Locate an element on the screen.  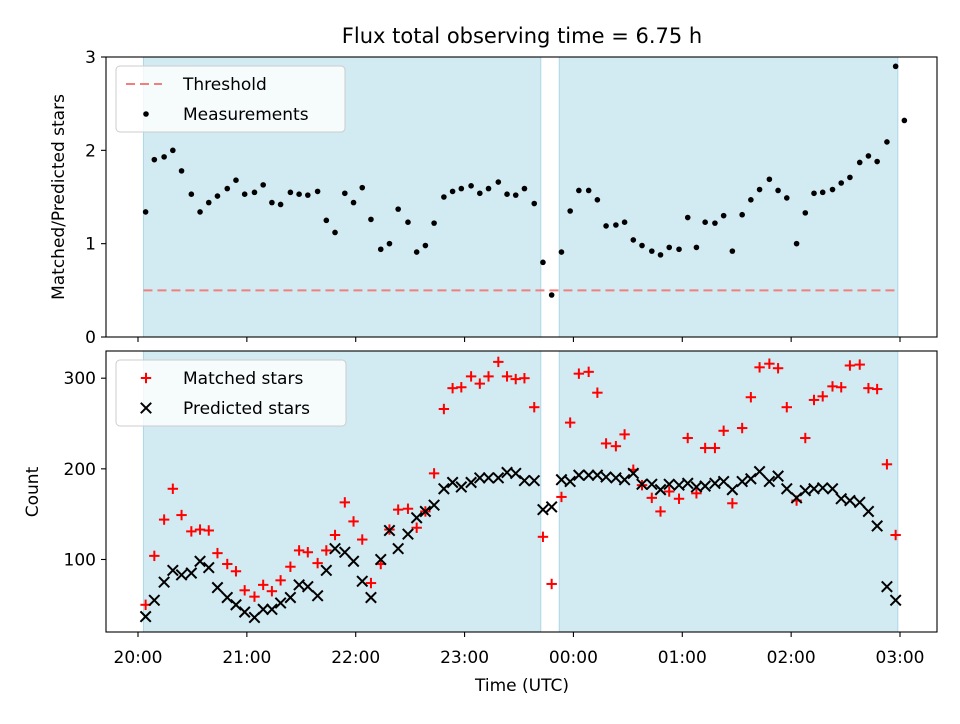
predicted-point-62-b is located at coordinates (705, 486).